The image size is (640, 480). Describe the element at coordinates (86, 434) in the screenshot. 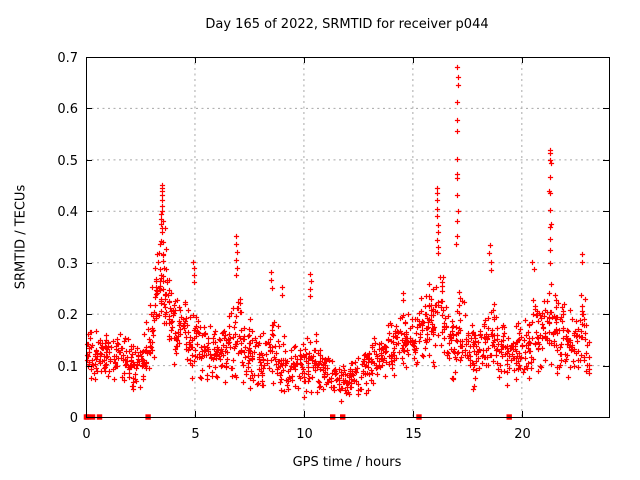

I see `x-tick-label: 0` at that location.